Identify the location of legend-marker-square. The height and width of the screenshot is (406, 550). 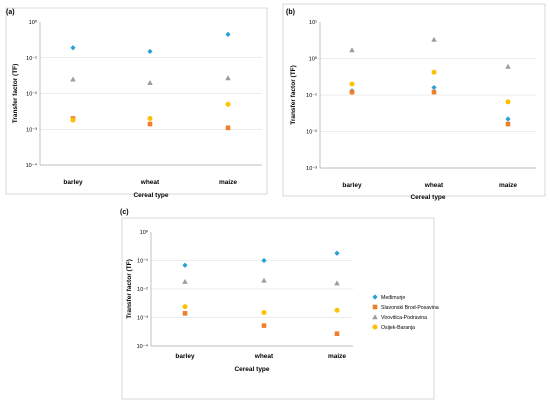
(375, 307).